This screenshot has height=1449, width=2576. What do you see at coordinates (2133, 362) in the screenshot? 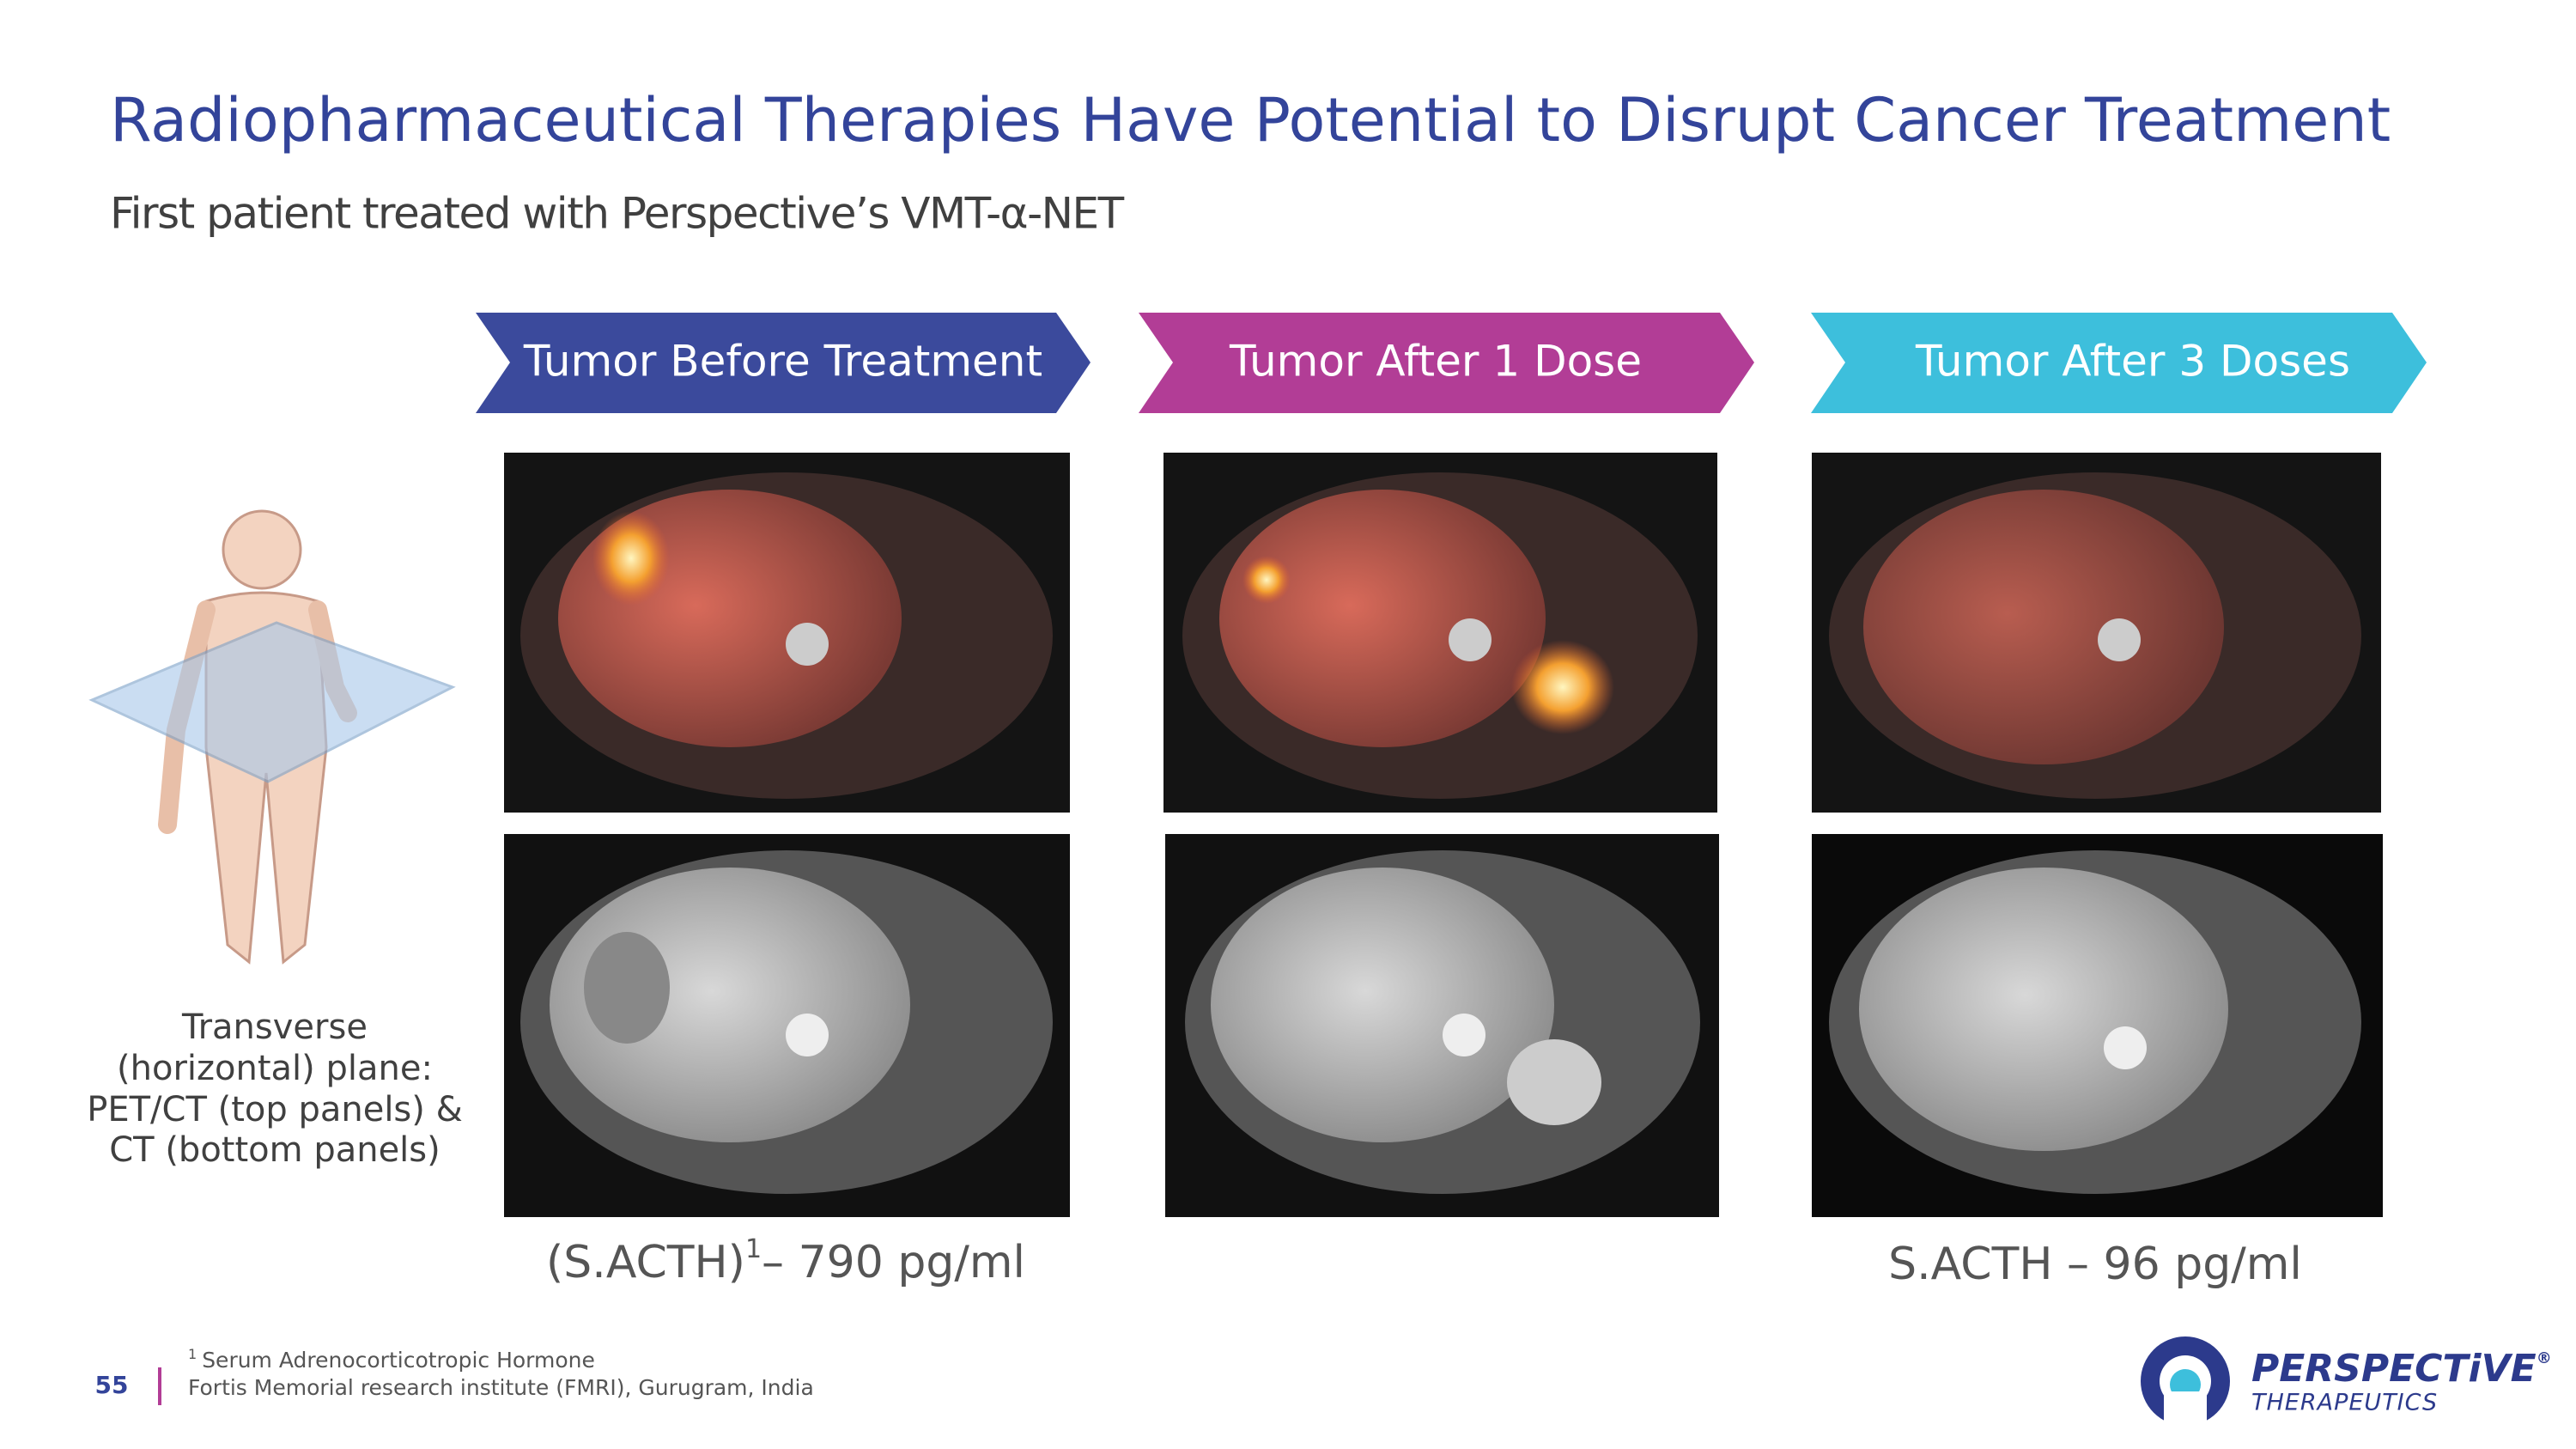
I see `stage-label: Tumor After 3 Doses` at bounding box center [2133, 362].